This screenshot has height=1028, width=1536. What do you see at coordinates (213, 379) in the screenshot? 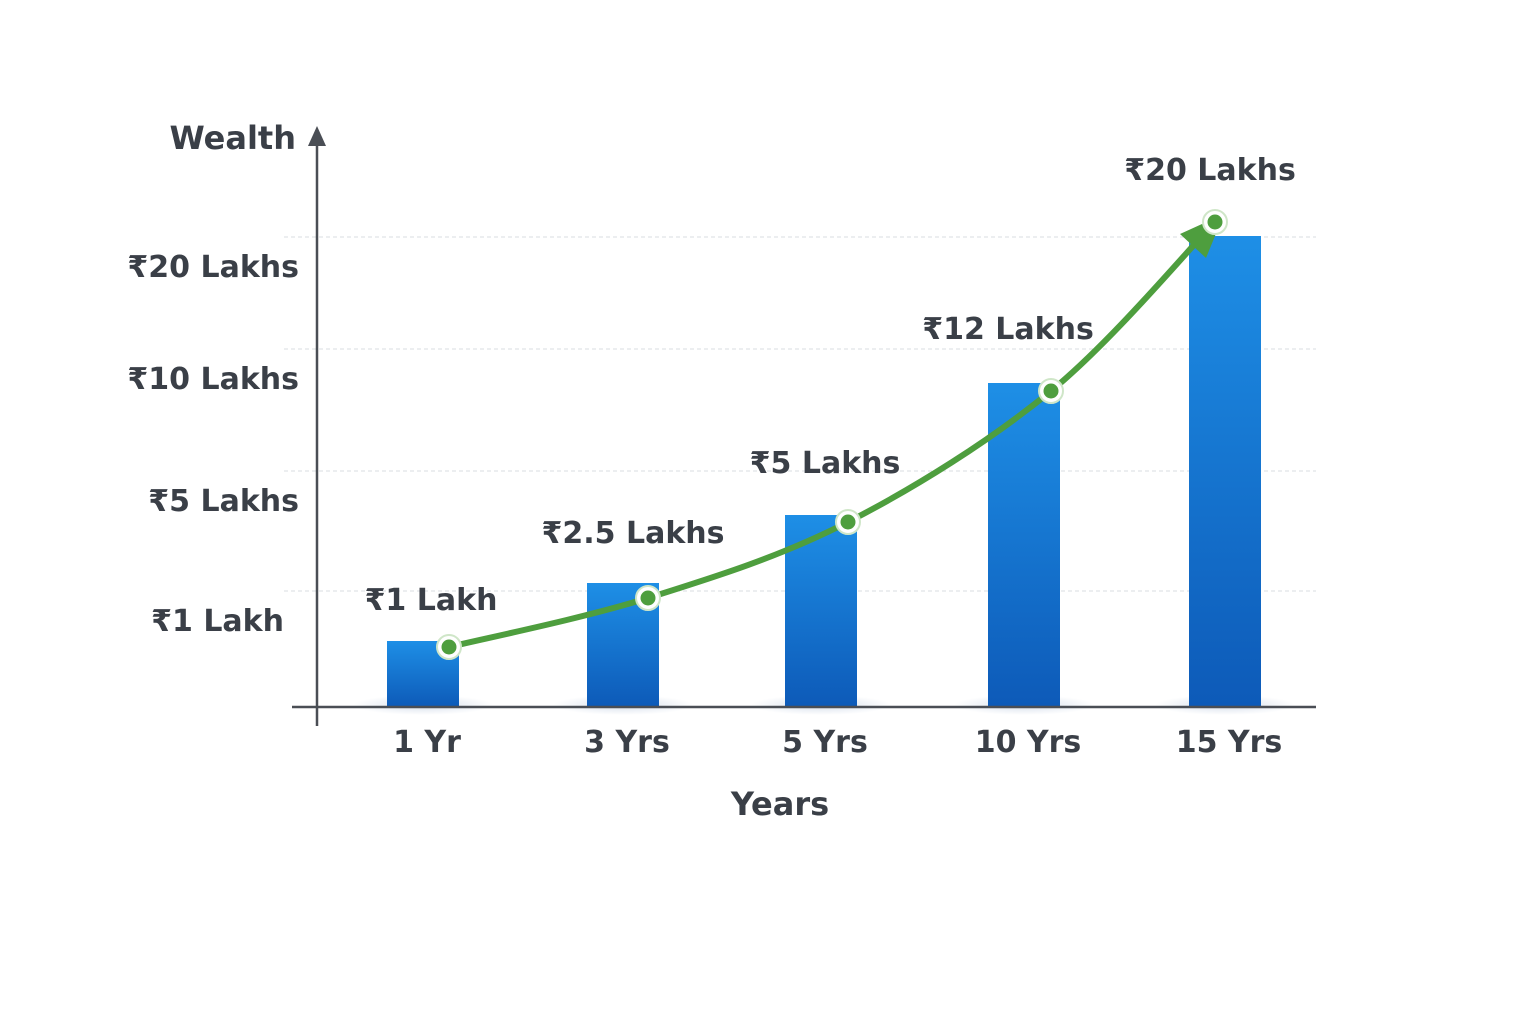
I see `y-tick-label: ₹10 Lakhs` at bounding box center [213, 379].